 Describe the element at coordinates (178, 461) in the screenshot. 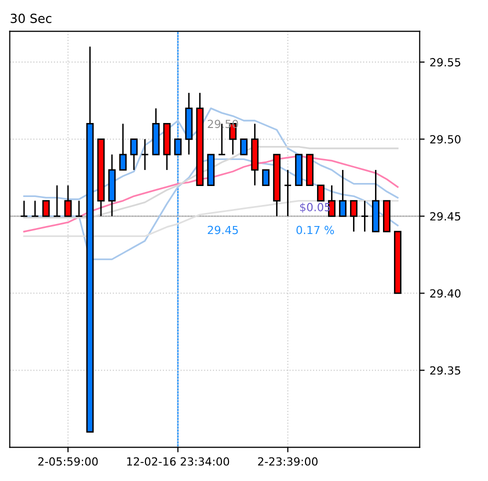

I see `x-tick-label: 12-02-16 23:34:00` at that location.